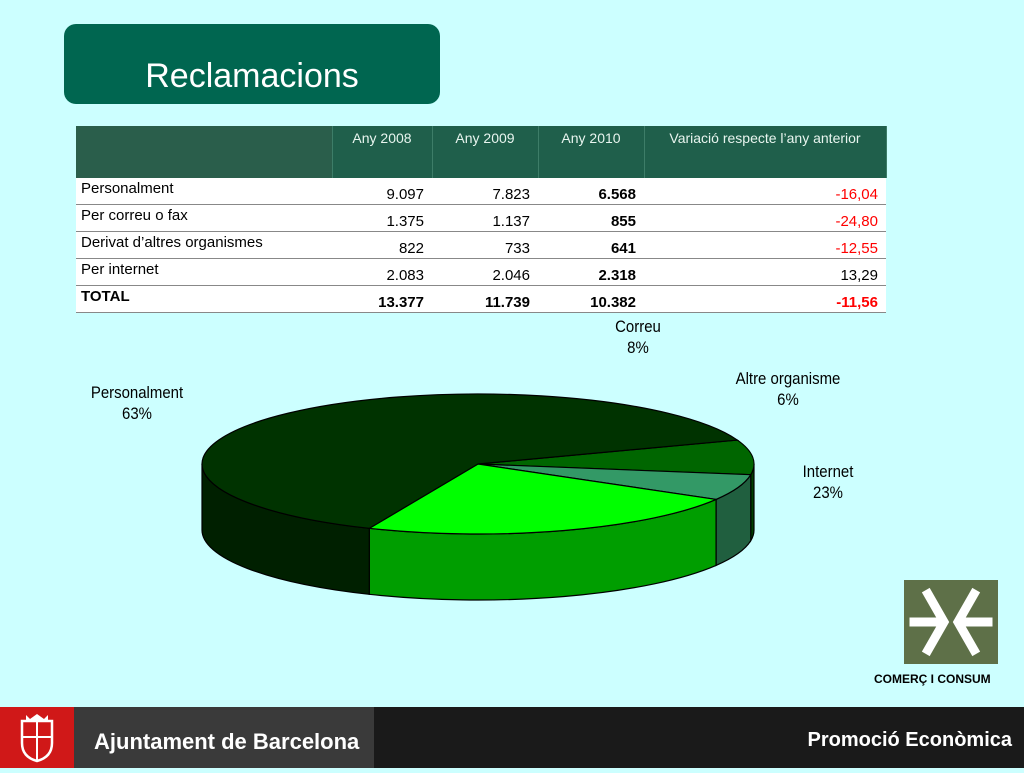 This screenshot has height=773, width=1024. What do you see at coordinates (765, 299) in the screenshot?
I see `total-variation: -11,56` at bounding box center [765, 299].